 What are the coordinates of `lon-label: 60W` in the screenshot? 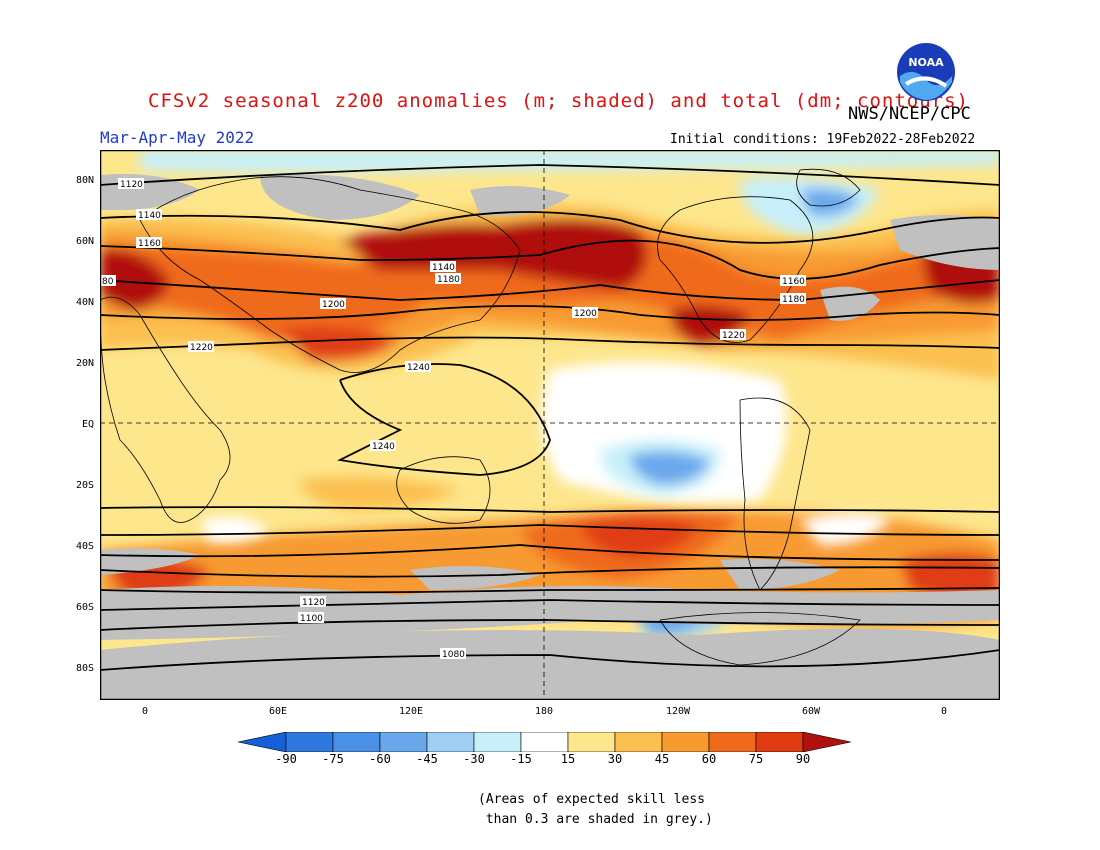 It's located at (811, 711).